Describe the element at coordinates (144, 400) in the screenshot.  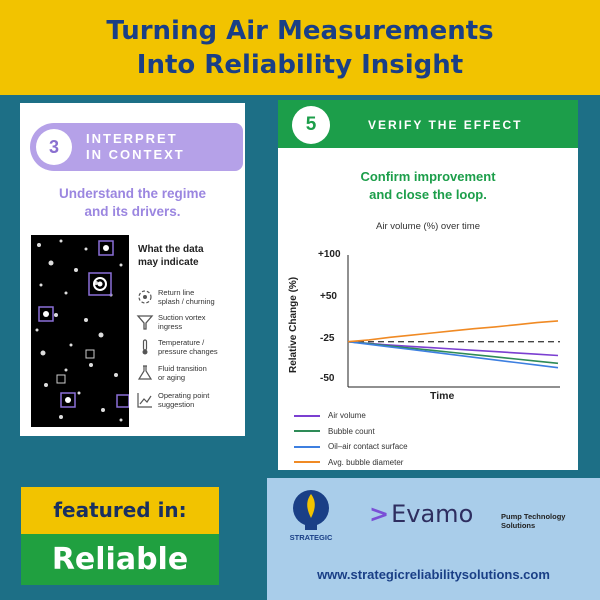
I see `trend-chart-icon` at that location.